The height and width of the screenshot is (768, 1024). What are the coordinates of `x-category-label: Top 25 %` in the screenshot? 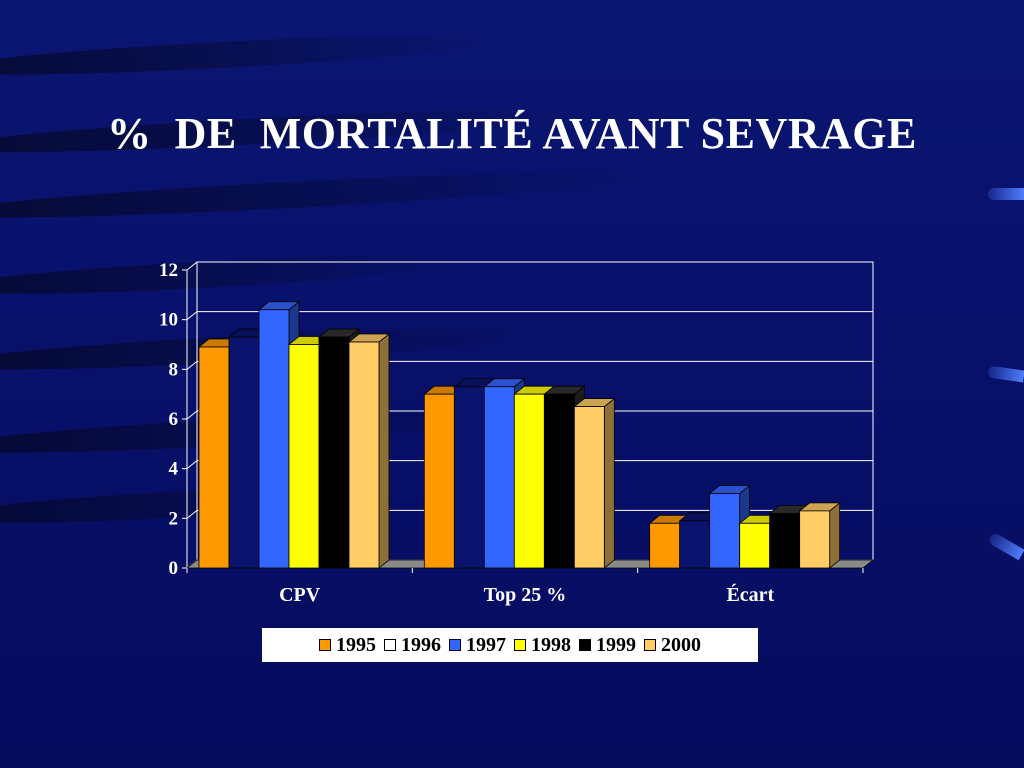 It's located at (525, 595).